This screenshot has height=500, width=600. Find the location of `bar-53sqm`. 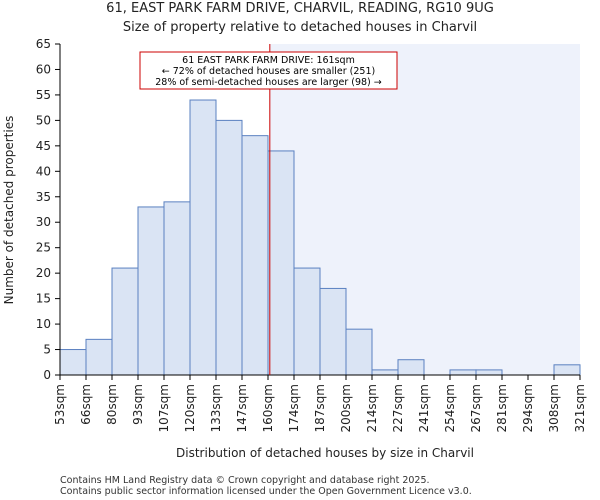

bar-53sqm is located at coordinates (73, 362).